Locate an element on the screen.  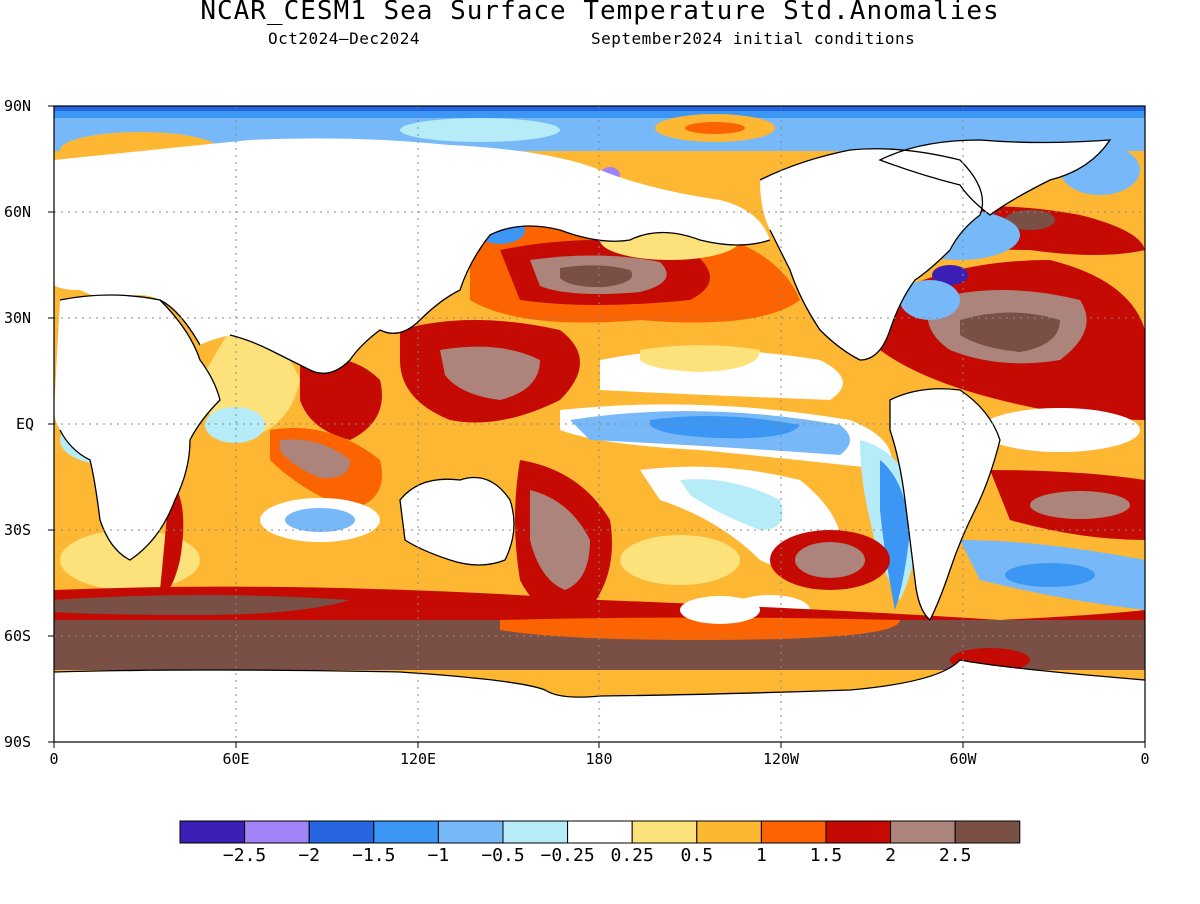
colorbar-tick-label: 1 is located at coordinates (761, 855).